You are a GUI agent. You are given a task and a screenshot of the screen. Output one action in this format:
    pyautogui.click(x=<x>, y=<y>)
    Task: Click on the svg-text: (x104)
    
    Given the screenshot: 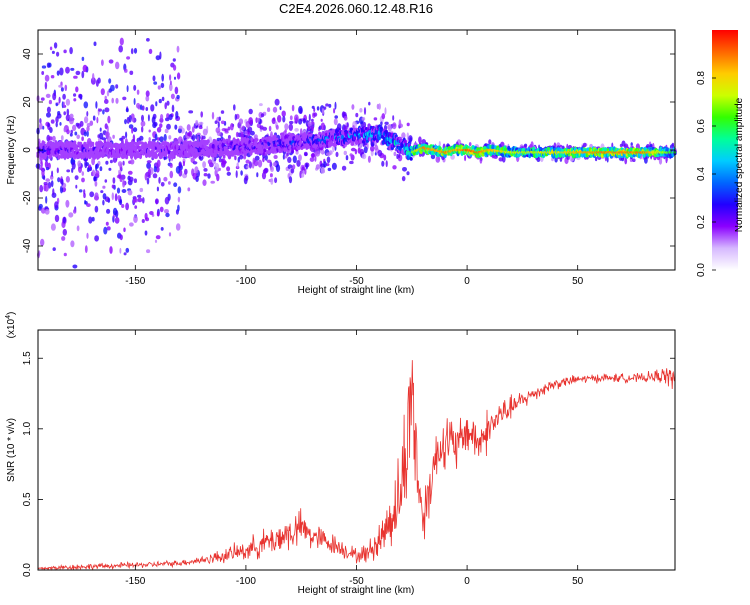 What is the action you would take?
    pyautogui.click(x=11, y=325)
    